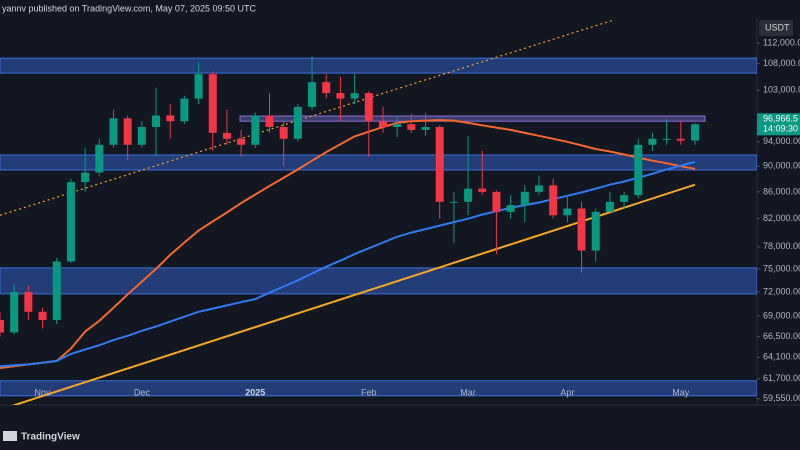 The image size is (800, 450). I want to click on currency-box, so click(776, 28).